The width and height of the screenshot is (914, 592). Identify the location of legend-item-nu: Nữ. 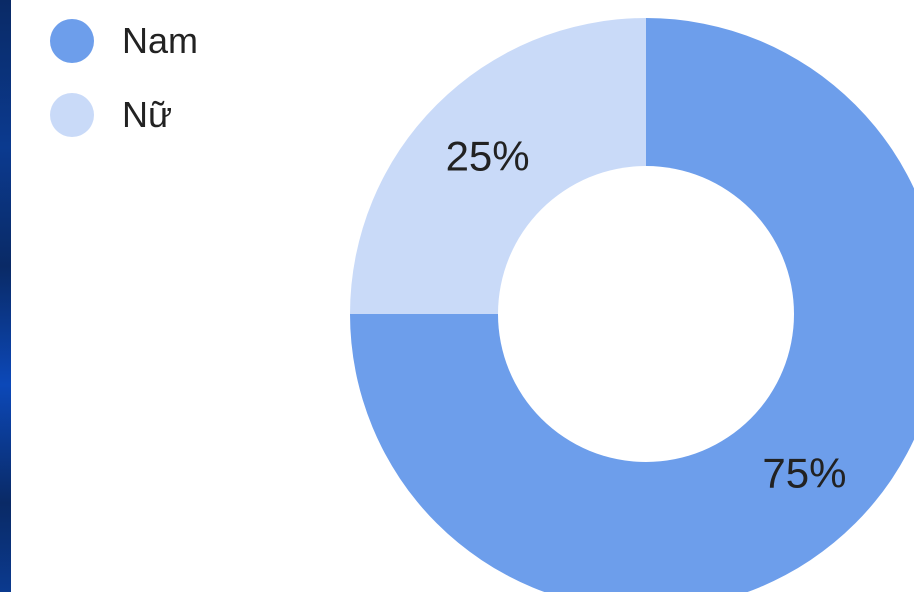
(124, 115).